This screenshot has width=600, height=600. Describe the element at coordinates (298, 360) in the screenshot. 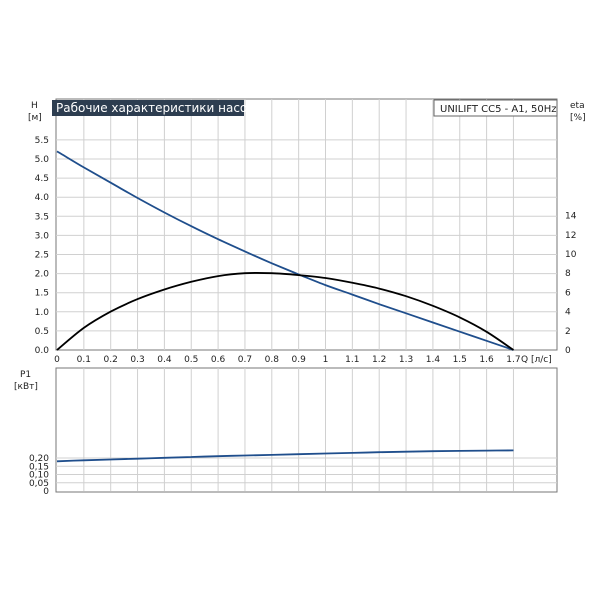

I see `x-tick-label: 0.9` at that location.